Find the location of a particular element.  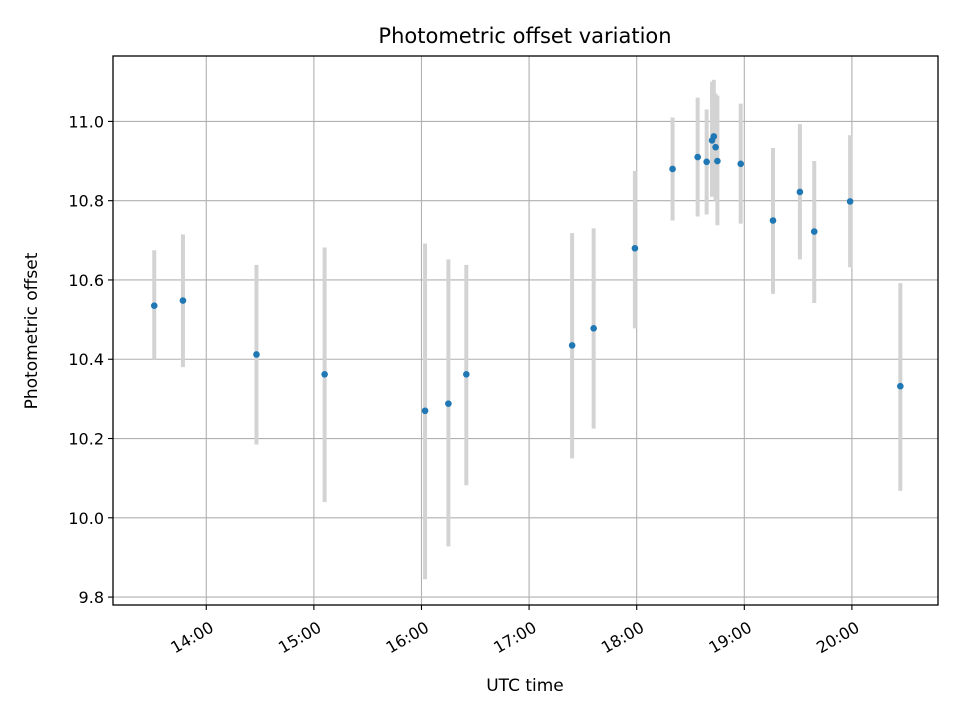

y-tick-label: 11.0 is located at coordinates (86, 121).